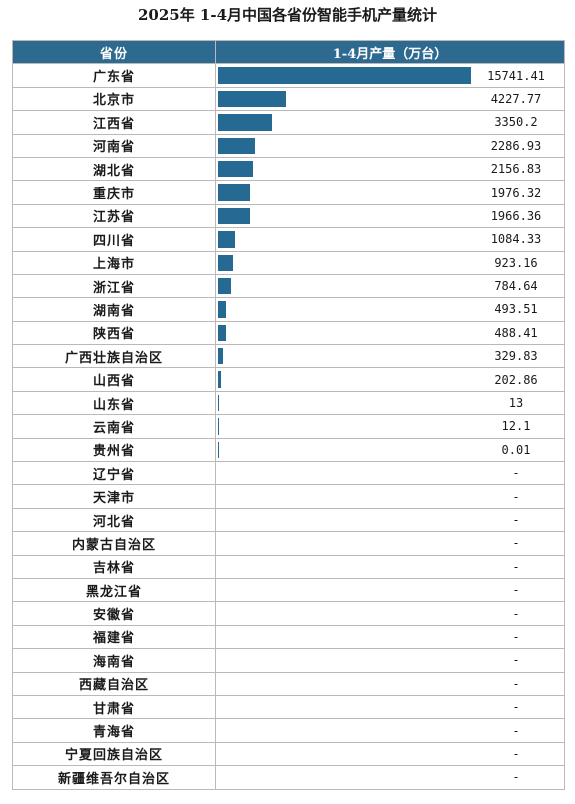 This screenshot has height=804, width=575. What do you see at coordinates (516, 145) in the screenshot?
I see `value-label: 2286.93` at bounding box center [516, 145].